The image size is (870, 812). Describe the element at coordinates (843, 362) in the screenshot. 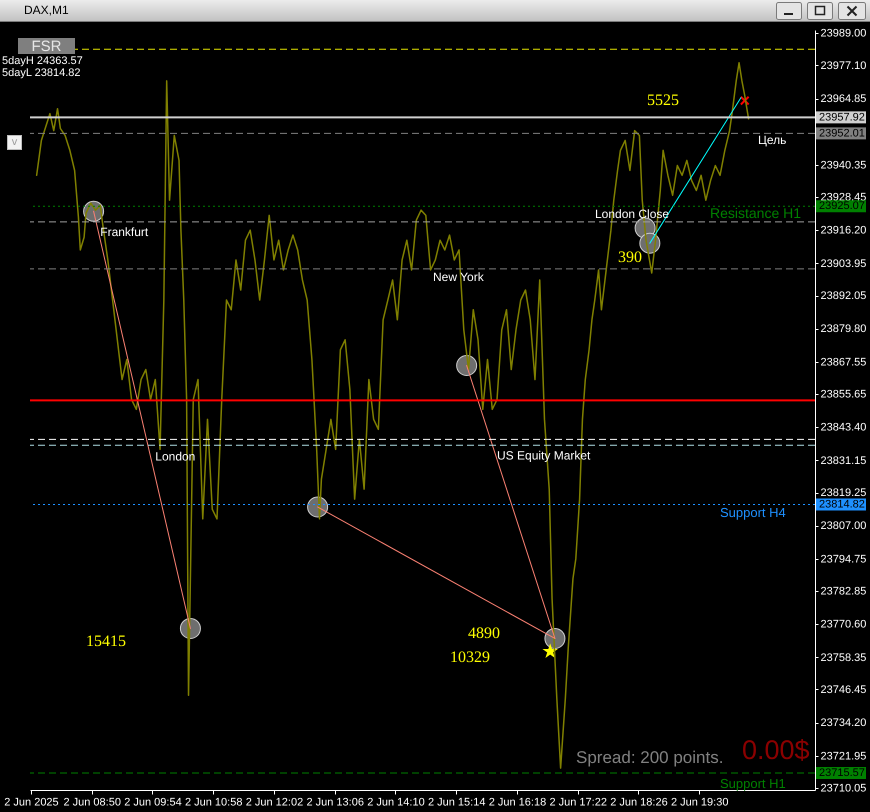

I see `y-tick-label: 23867.55` at that location.